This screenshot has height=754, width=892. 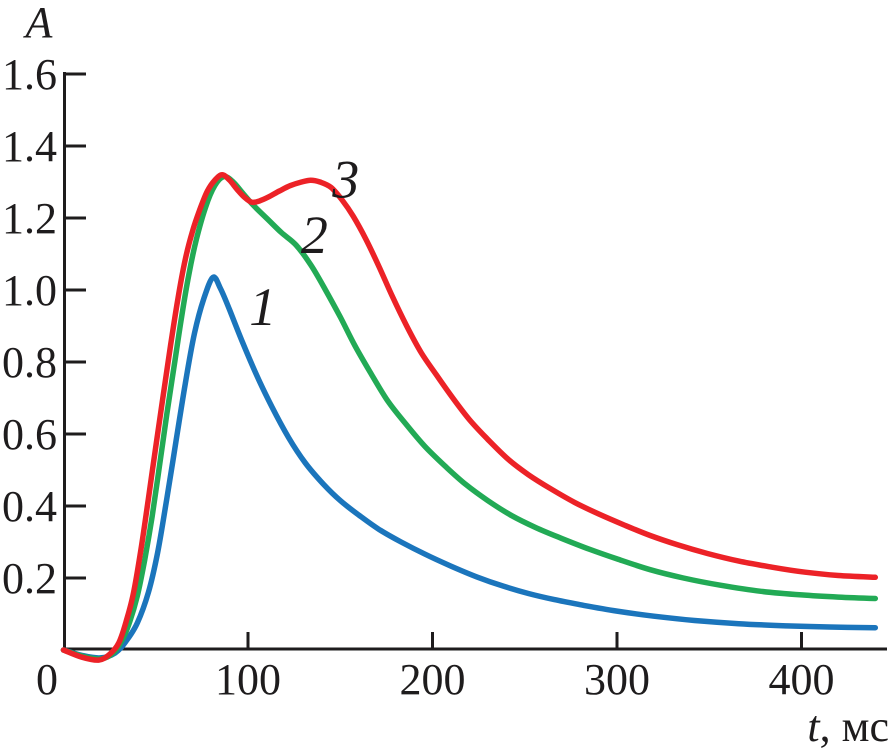 I want to click on x-tick-label: 300, so click(x=617, y=679).